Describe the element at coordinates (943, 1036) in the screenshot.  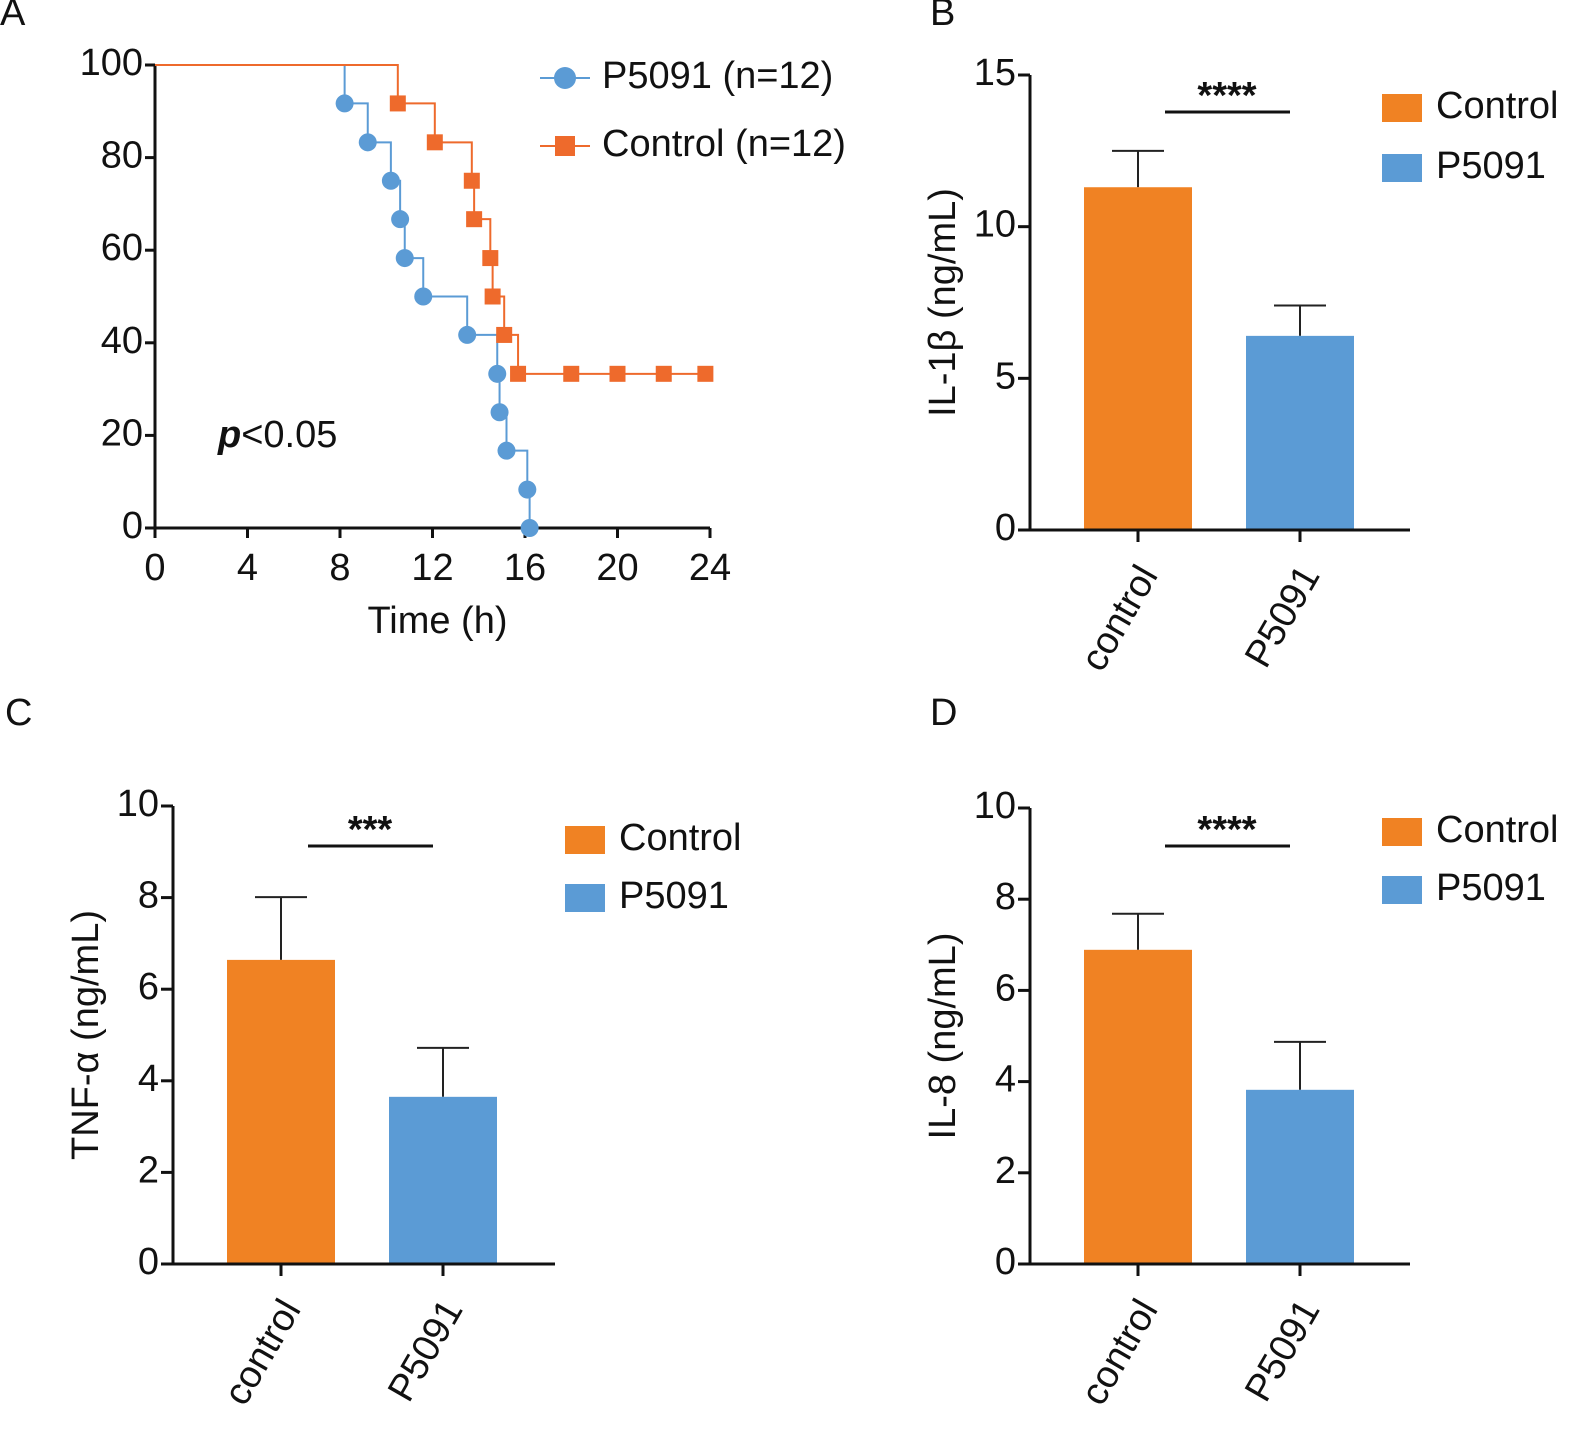
I see `y-axis-label: IL-8 (ng/mL)` at that location.